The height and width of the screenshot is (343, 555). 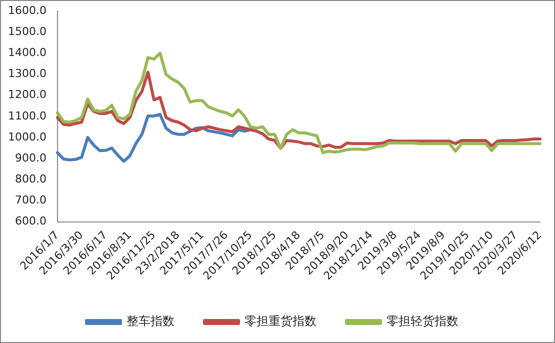 What do you see at coordinates (280, 321) in the screenshot?
I see `legend-label: 零担重货指数` at bounding box center [280, 321].